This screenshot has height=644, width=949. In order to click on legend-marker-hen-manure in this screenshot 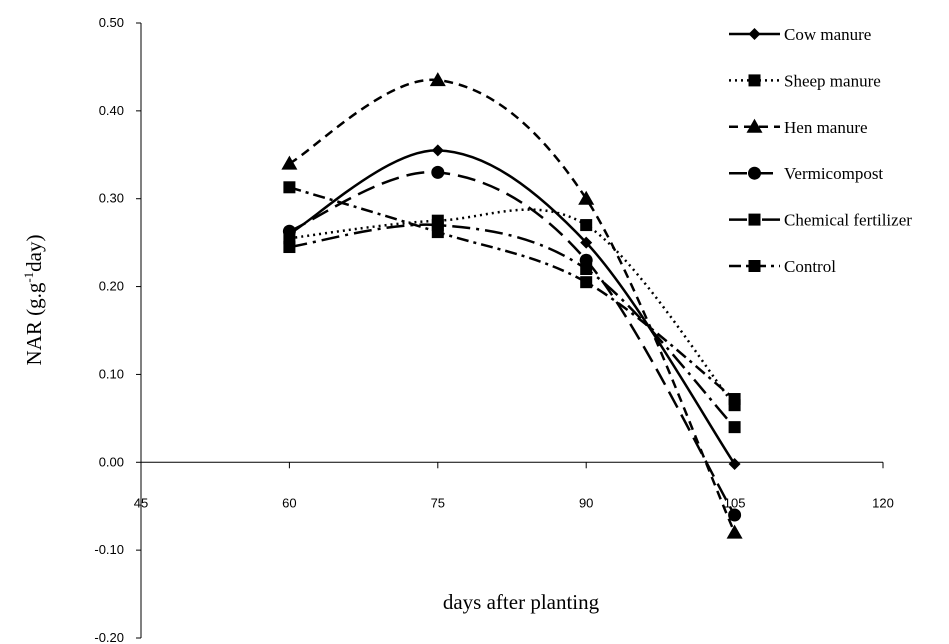, I will do `click(754, 125)`.